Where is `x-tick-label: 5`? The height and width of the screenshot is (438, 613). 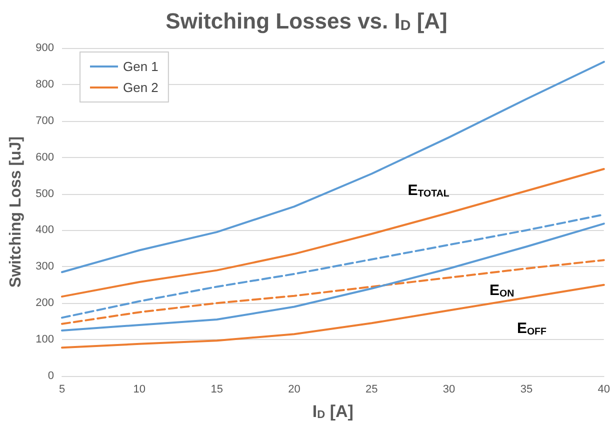 x-tick-label: 5 is located at coordinates (62, 390).